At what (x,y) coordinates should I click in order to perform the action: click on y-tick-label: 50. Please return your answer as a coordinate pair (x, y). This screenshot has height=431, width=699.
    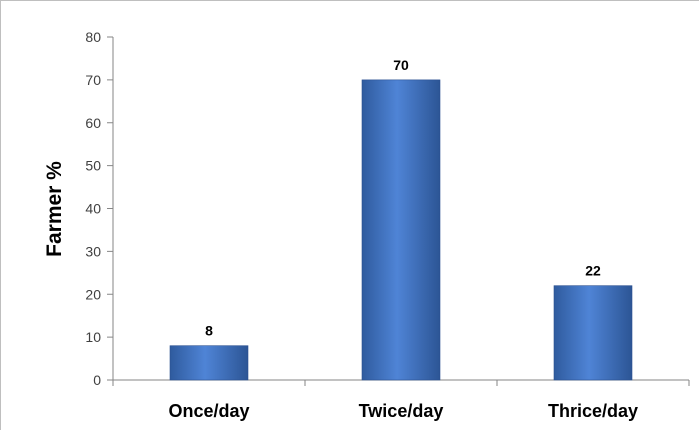
    Looking at the image, I should click on (93, 166).